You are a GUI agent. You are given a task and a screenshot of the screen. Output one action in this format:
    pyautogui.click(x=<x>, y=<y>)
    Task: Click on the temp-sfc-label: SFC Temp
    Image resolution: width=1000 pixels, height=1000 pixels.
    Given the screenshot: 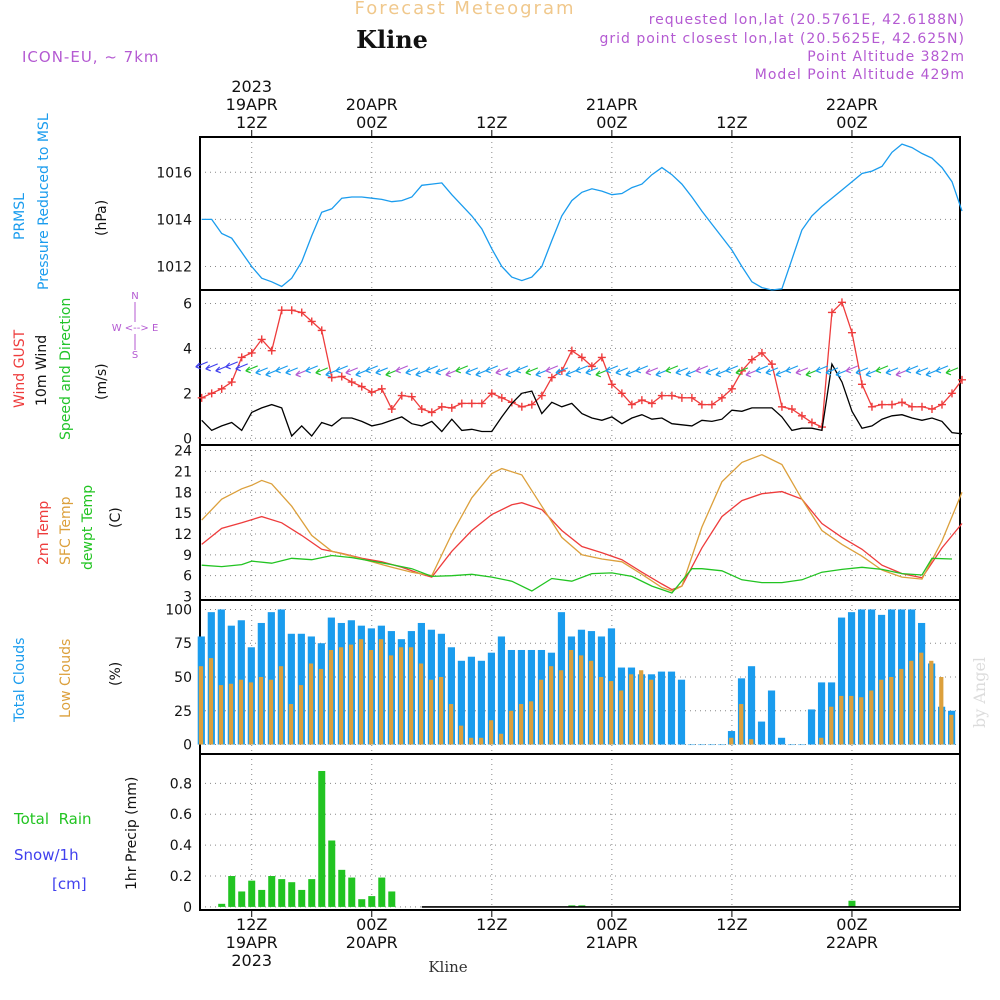 What is the action you would take?
    pyautogui.click(x=66, y=530)
    